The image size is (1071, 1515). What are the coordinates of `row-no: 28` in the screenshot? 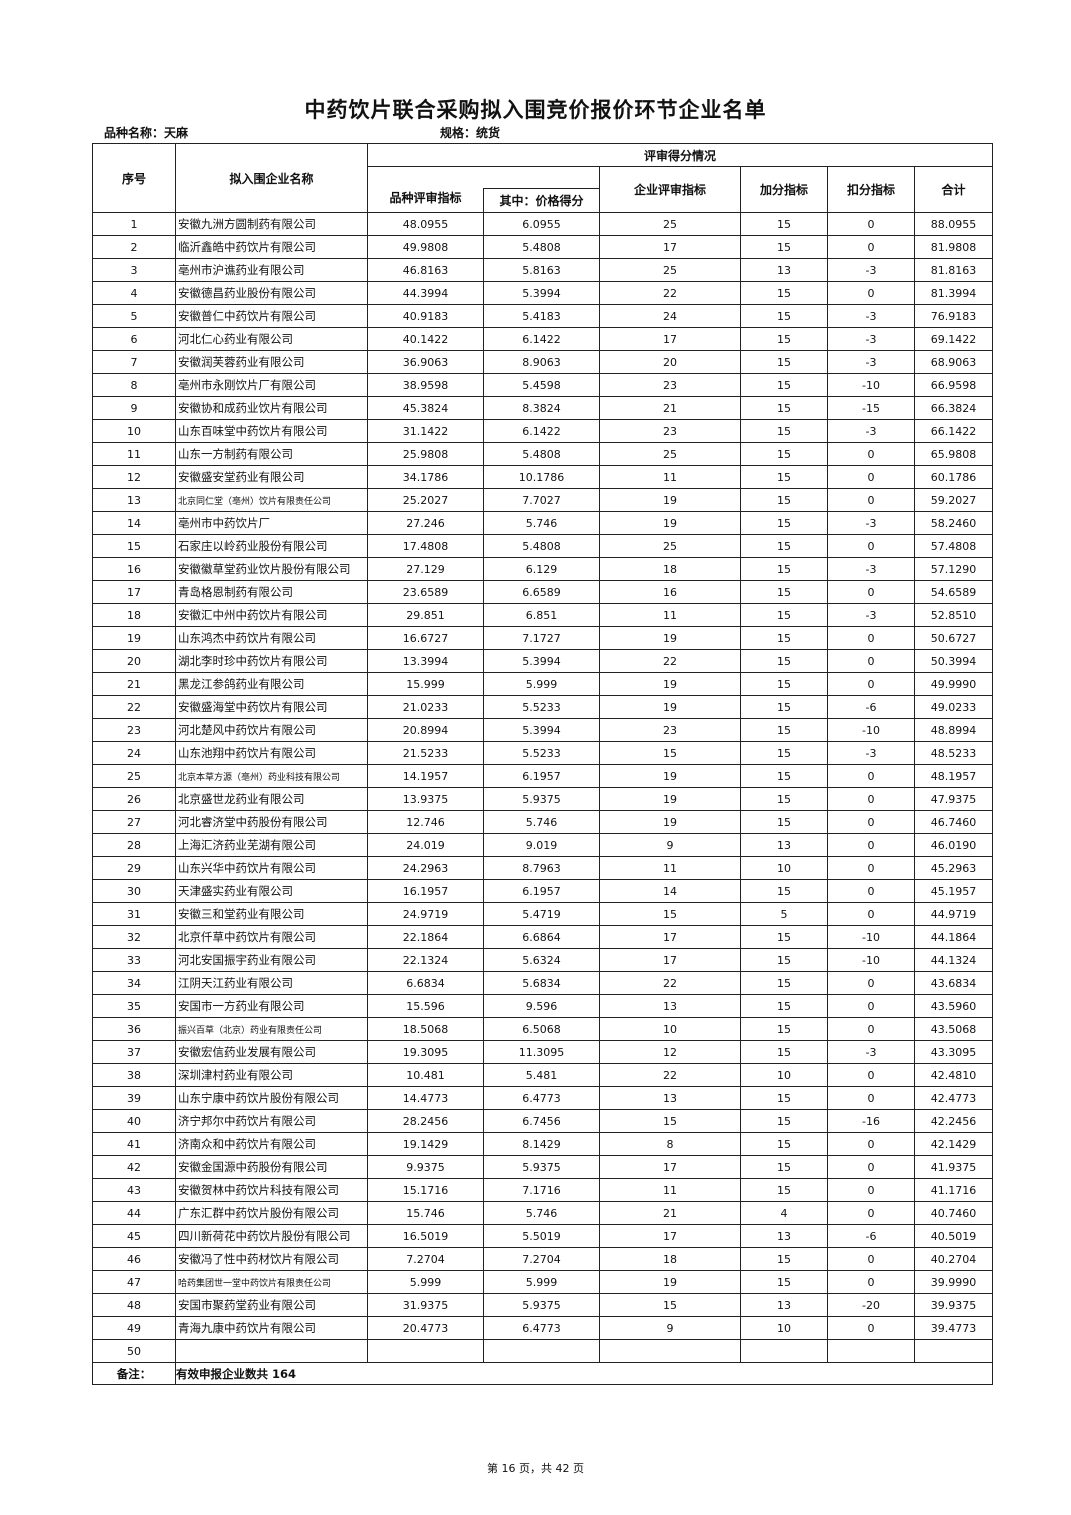 It's located at (134, 845).